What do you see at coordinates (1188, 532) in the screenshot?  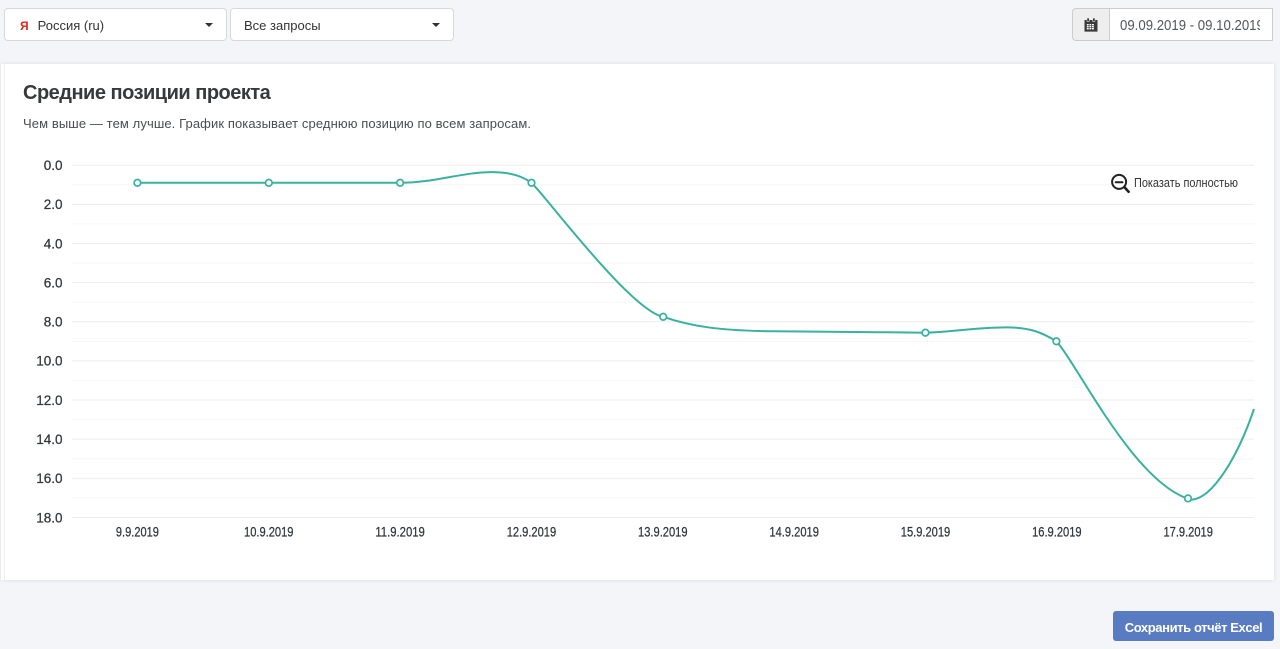 I see `svg-text: 17.9.2019` at bounding box center [1188, 532].